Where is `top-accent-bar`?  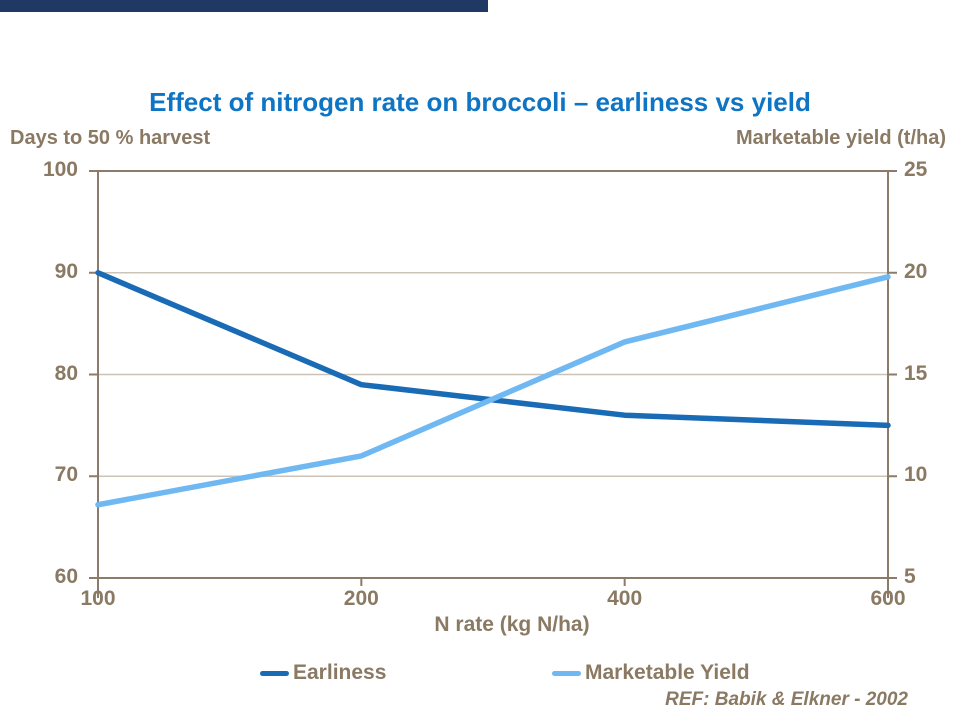 top-accent-bar is located at coordinates (244, 6).